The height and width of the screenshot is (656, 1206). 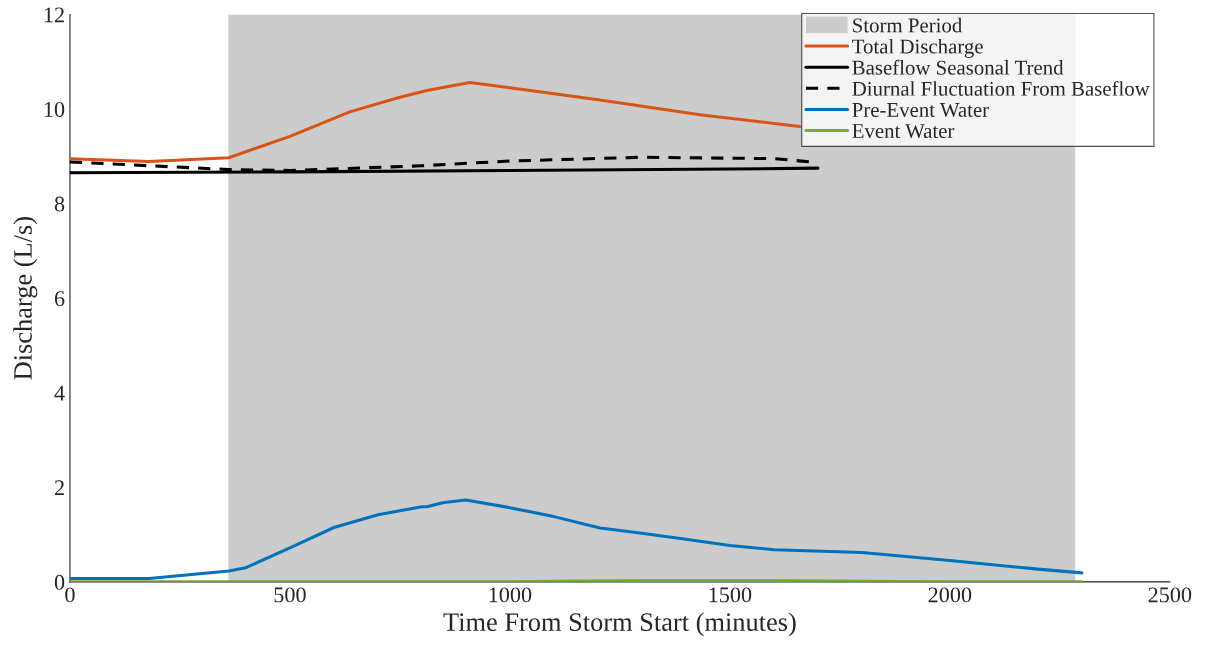 I want to click on x-tick-label: 500, so click(x=290, y=595).